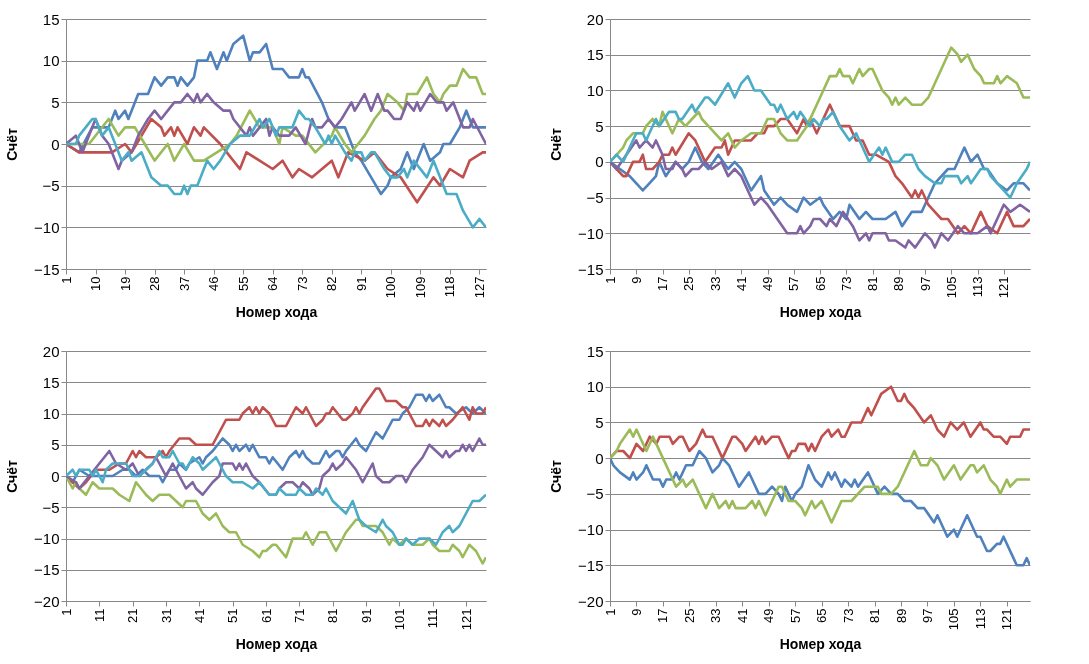 Image resolution: width=1089 pixels, height=664 pixels. What do you see at coordinates (243, 283) in the screenshot?
I see `x-tick-label: 55` at bounding box center [243, 283].